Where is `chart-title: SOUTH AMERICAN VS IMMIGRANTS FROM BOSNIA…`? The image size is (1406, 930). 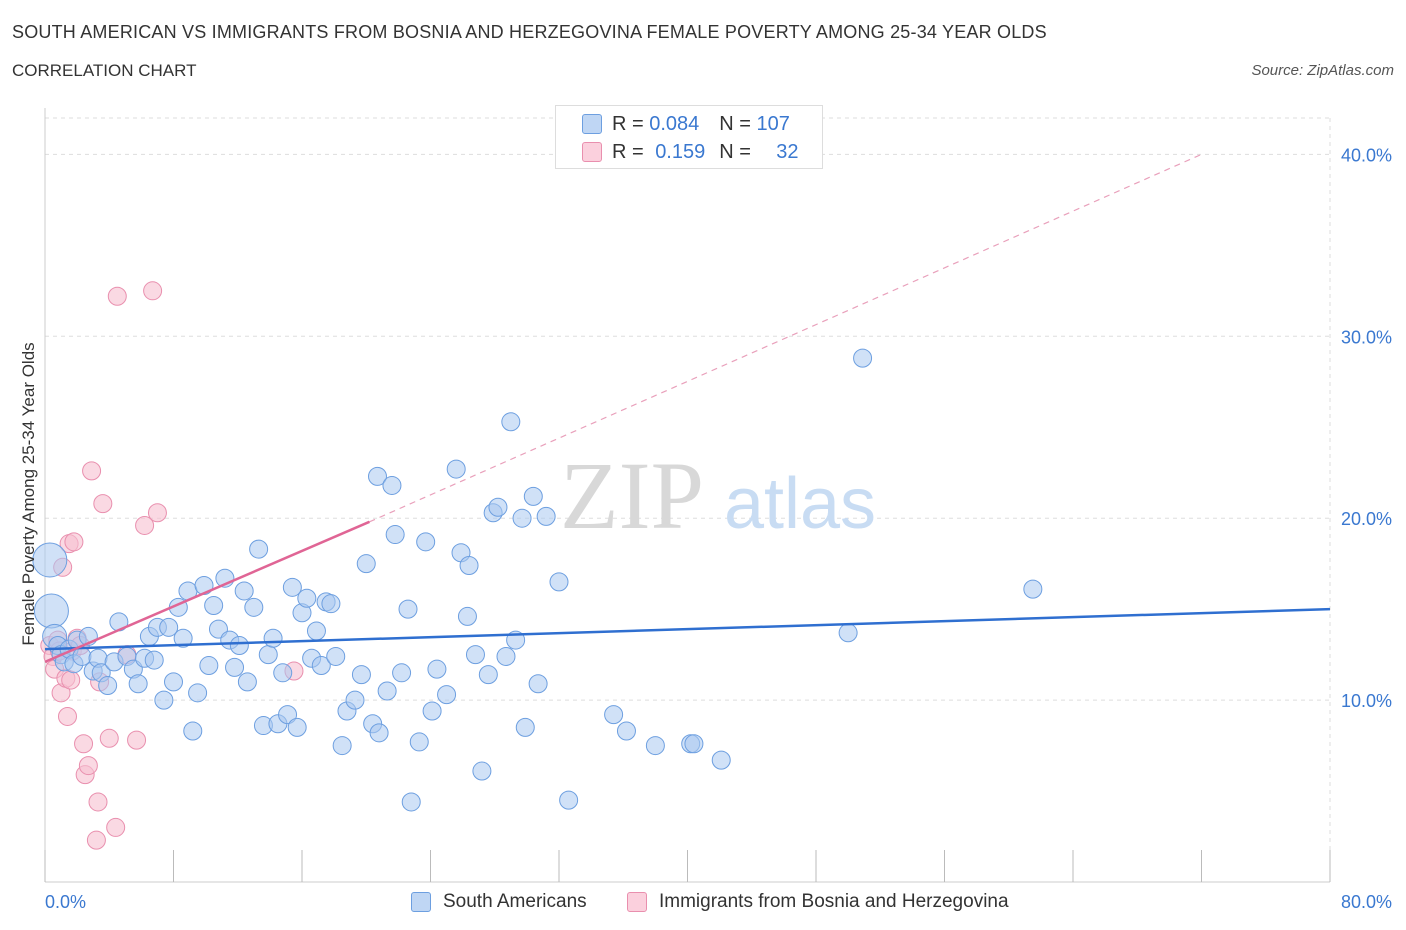 chart-title: SOUTH AMERICAN VS IMMIGRANTS FROM BOSNIA… is located at coordinates (529, 32).